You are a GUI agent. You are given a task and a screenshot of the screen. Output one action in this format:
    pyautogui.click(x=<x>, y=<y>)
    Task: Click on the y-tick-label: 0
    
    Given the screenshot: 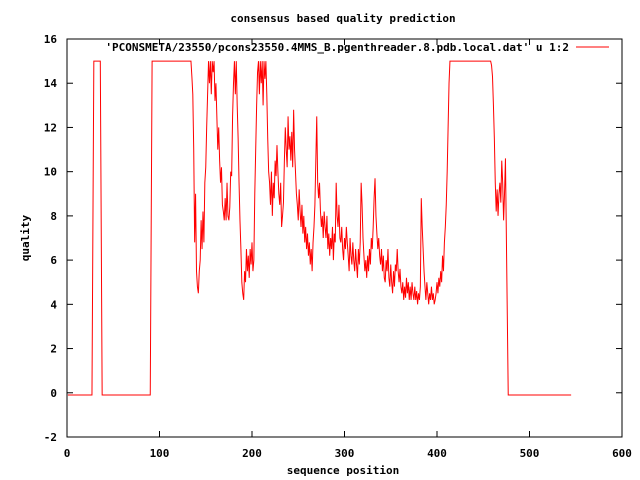 What is the action you would take?
    pyautogui.click(x=53, y=393)
    